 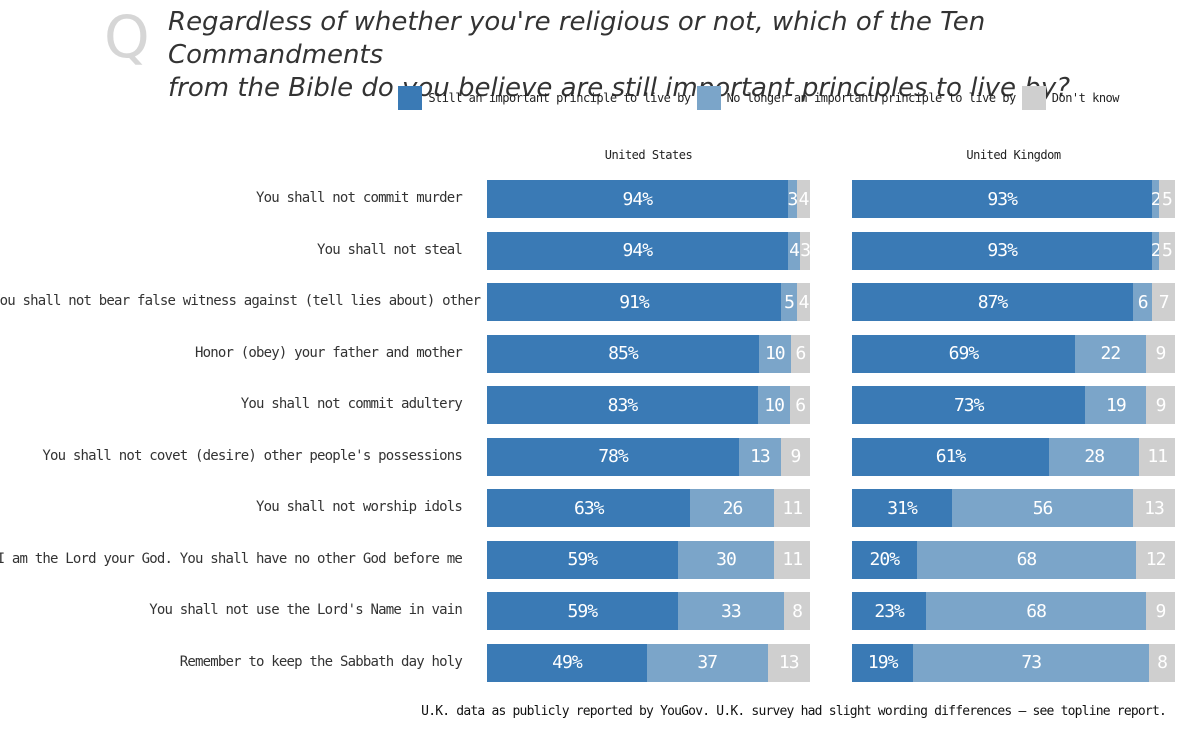 What do you see at coordinates (889, 611) in the screenshot?
I see `bar-segment-still: 23%` at bounding box center [889, 611].